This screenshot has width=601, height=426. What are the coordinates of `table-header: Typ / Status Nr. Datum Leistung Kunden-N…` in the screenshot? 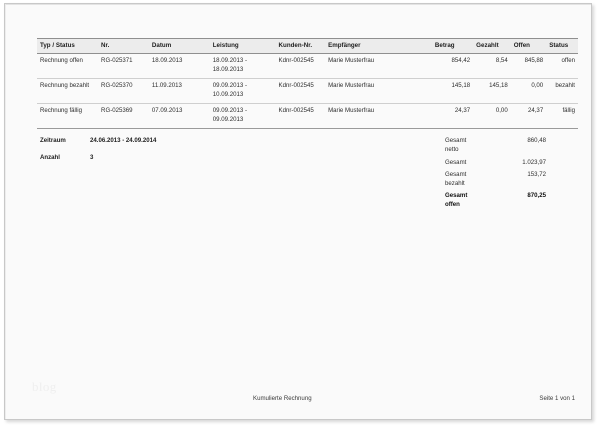 It's located at (307, 46).